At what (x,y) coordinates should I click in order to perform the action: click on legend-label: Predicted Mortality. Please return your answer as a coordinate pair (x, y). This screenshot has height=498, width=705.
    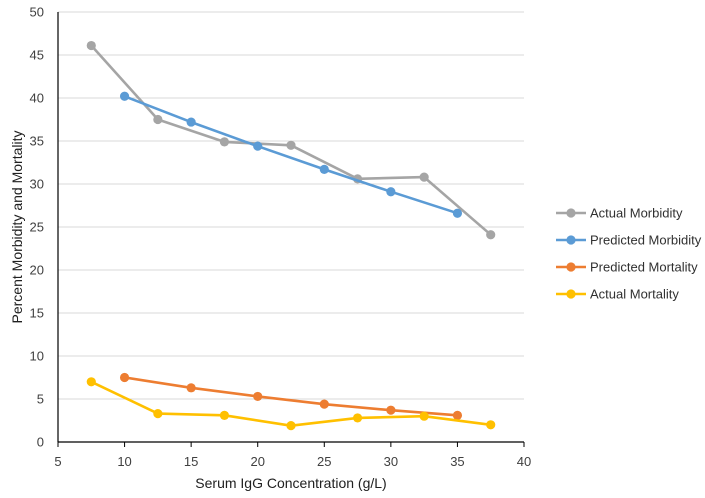
    Looking at the image, I should click on (644, 267).